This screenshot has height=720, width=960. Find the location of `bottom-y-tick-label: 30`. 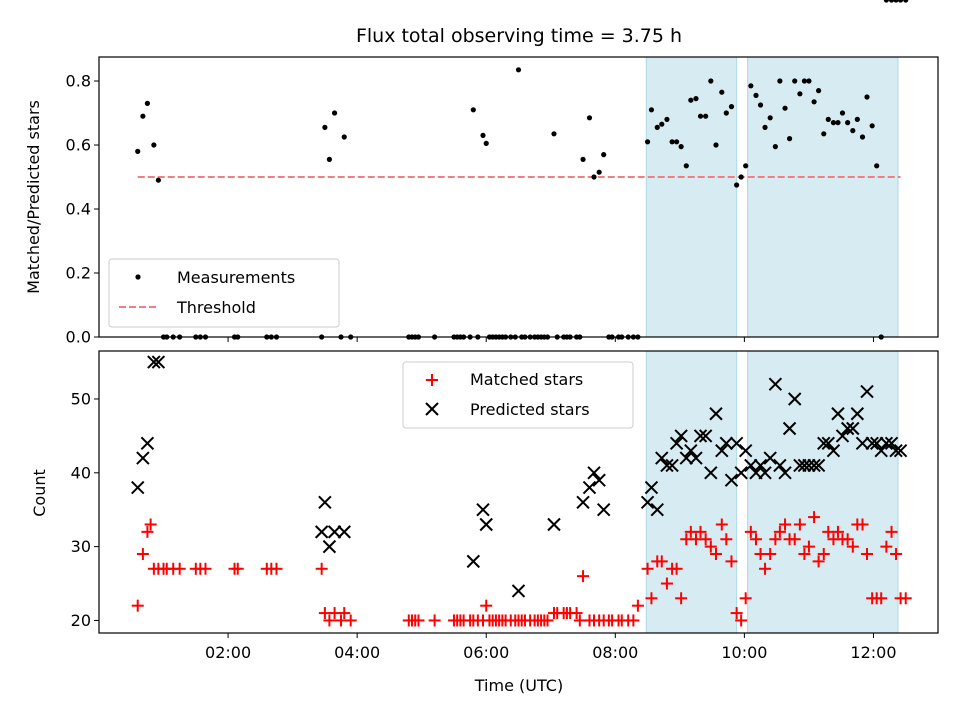

bottom-y-tick-label: 30 is located at coordinates (81, 546).